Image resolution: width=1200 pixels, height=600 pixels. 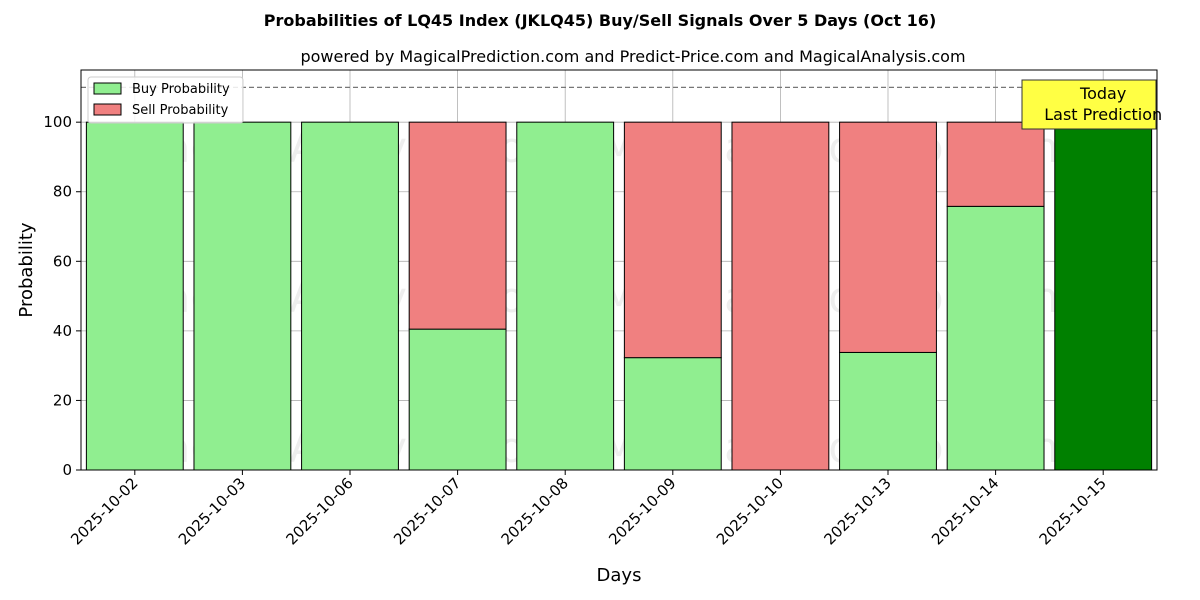 What do you see at coordinates (857, 511) in the screenshot?
I see `x-tick-label: 2025-10-13` at bounding box center [857, 511].